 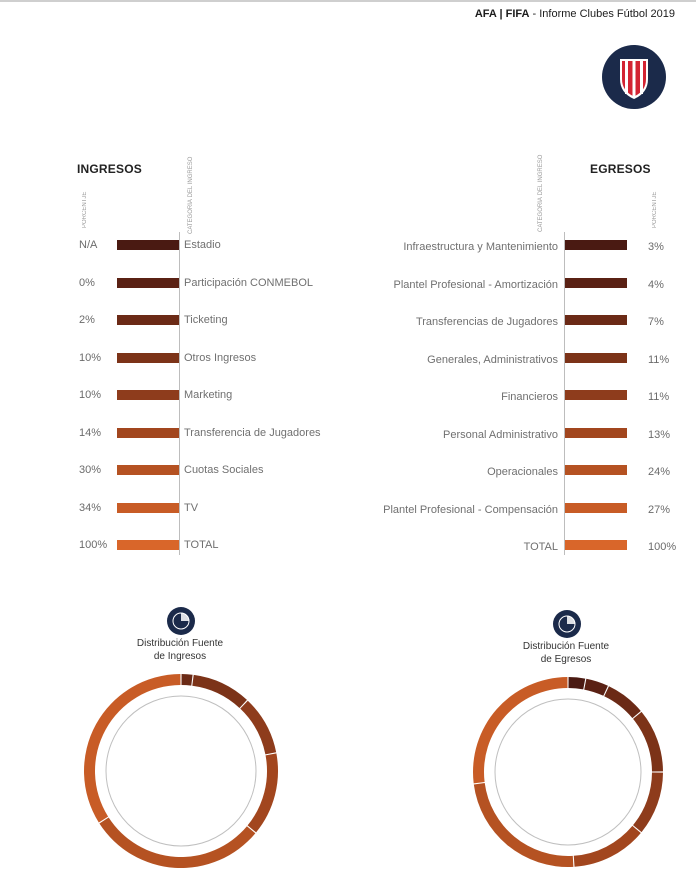 What do you see at coordinates (655, 209) in the screenshot?
I see `egresos-pct-col-label: PORCENTJE` at bounding box center [655, 209].